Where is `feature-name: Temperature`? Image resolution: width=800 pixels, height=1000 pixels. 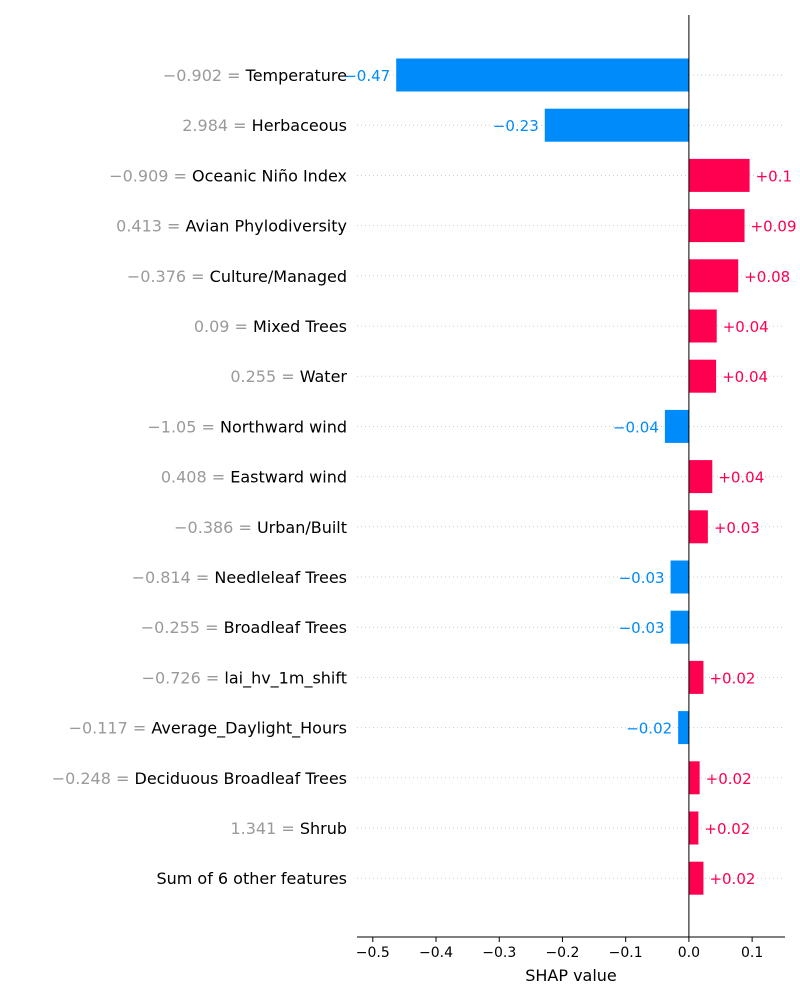
feature-name: Temperature is located at coordinates (296, 75).